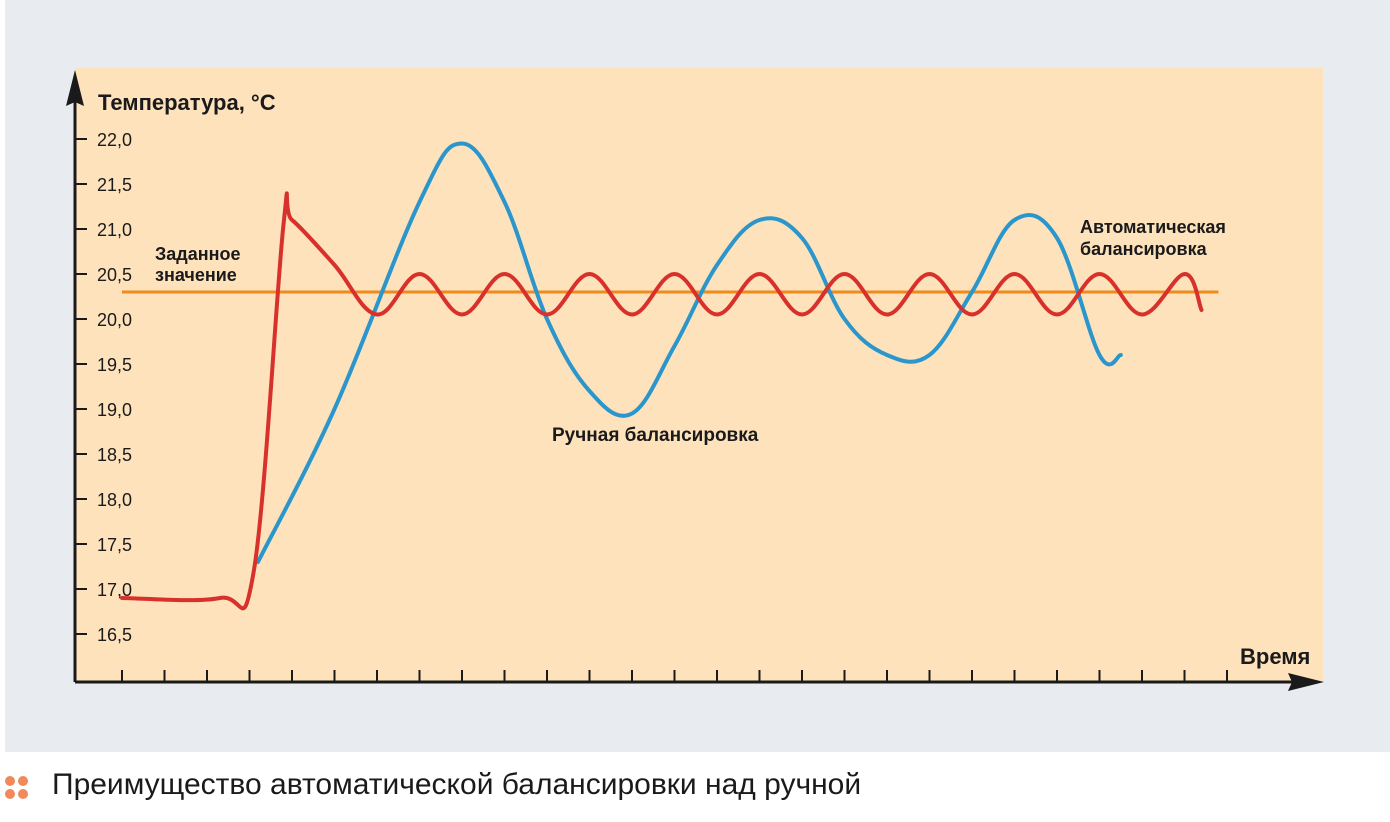 Image resolution: width=1390 pixels, height=822 pixels. What do you see at coordinates (114, 635) in the screenshot?
I see `y-tick-label: 16,5` at bounding box center [114, 635].